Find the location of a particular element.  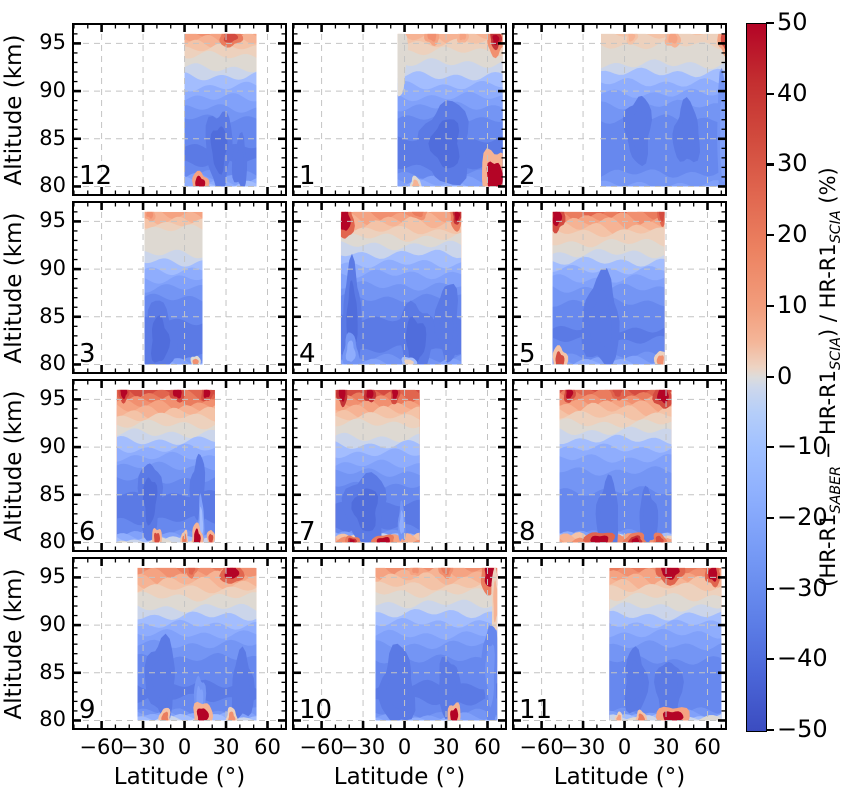

panel-month-1: 1 is located at coordinates (399, 111).